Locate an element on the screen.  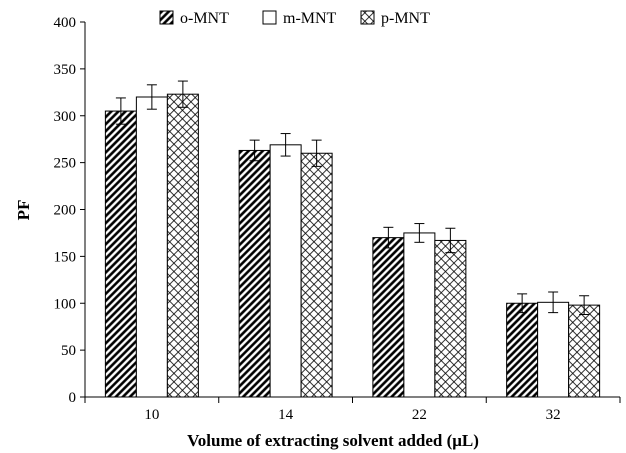
legend-swatch-m-MNT is located at coordinates (269, 17).